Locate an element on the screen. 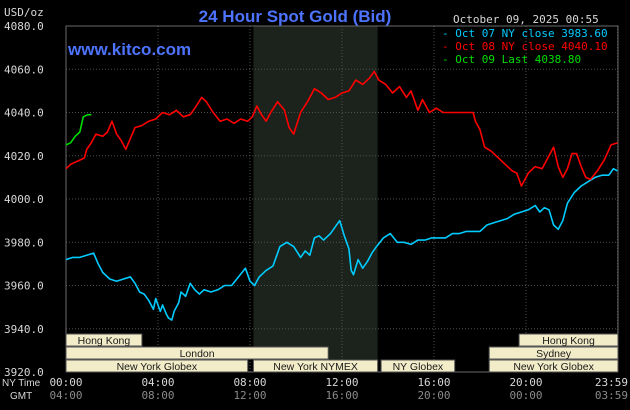 The height and width of the screenshot is (410, 630). y-tick-label: 4060.0 is located at coordinates (24, 69).